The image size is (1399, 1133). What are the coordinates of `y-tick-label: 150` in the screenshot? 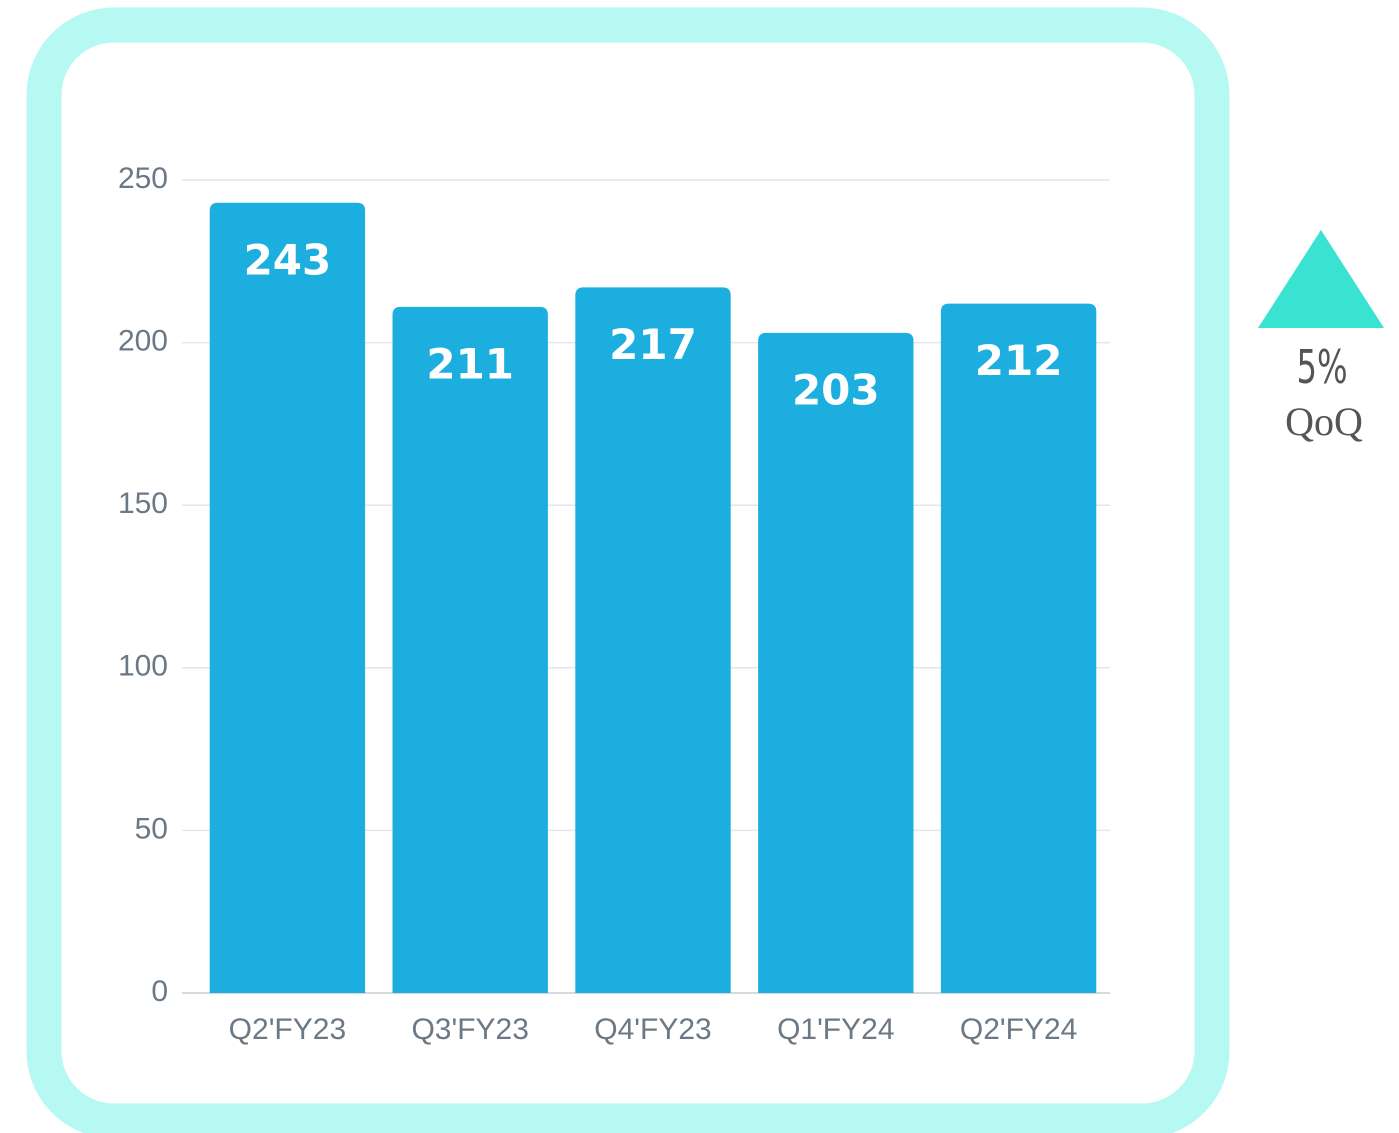 It's located at (143, 503).